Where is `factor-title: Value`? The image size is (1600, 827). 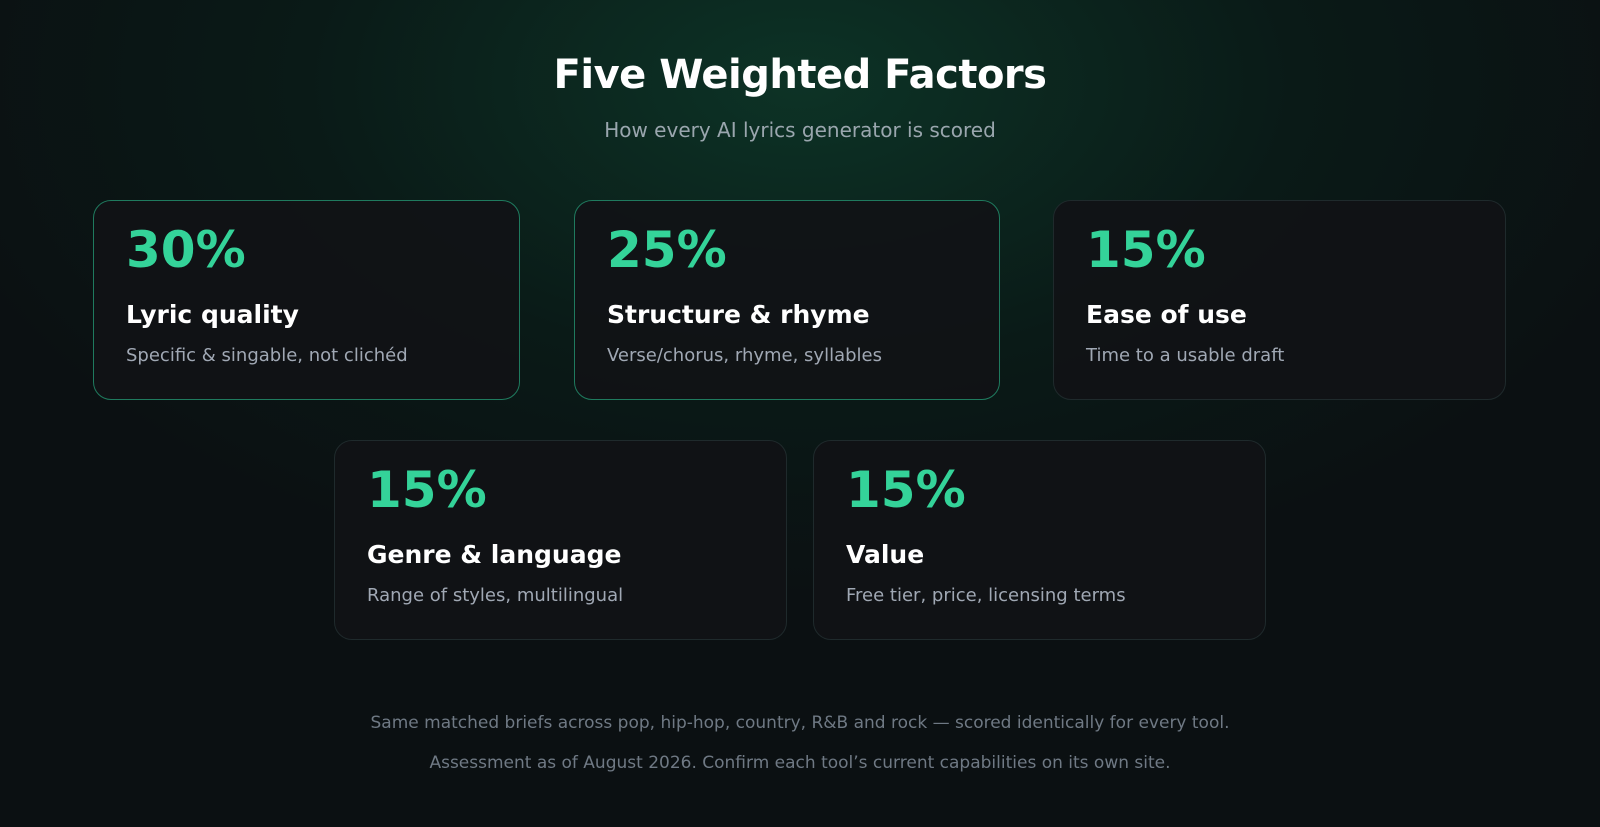
factor-title: Value is located at coordinates (885, 554).